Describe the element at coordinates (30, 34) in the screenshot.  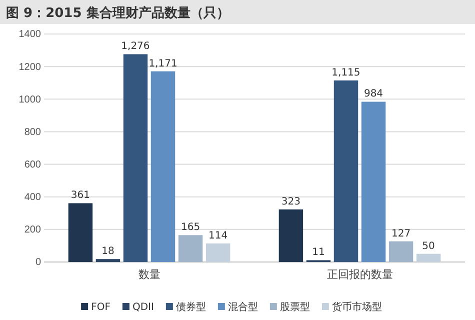
I see `y-tick-label: 1400` at that location.